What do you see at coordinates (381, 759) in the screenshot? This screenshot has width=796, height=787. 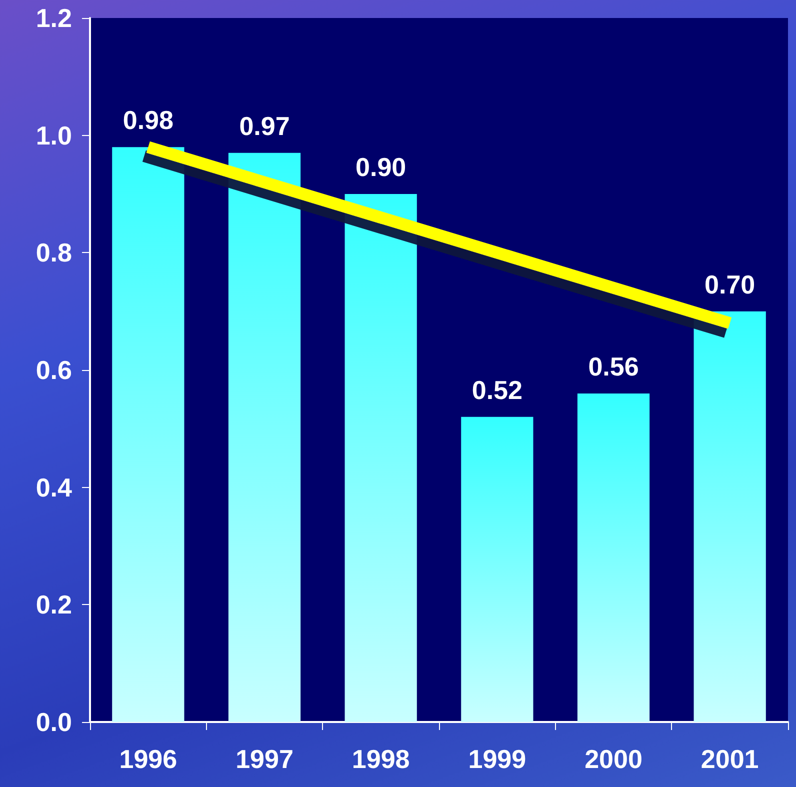 I see `x-tick-label: 1998` at bounding box center [381, 759].